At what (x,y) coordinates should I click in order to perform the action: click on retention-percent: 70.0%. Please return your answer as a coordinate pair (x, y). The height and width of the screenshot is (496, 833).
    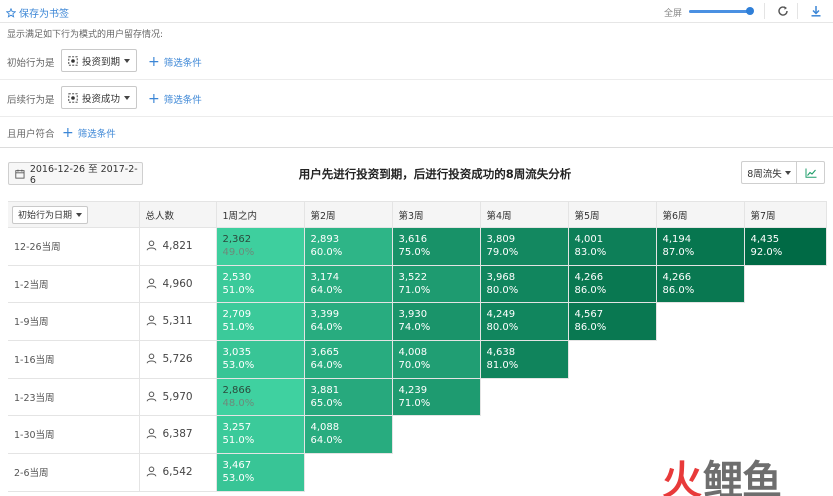
    Looking at the image, I should click on (414, 366).